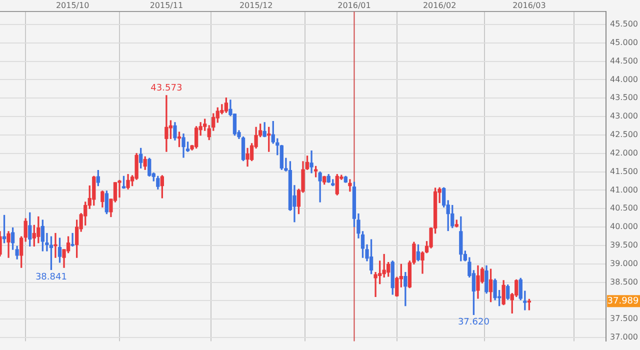 This screenshot has width=640, height=350. What do you see at coordinates (354, 5) in the screenshot?
I see `x-tick-label: 2016/01` at bounding box center [354, 5].